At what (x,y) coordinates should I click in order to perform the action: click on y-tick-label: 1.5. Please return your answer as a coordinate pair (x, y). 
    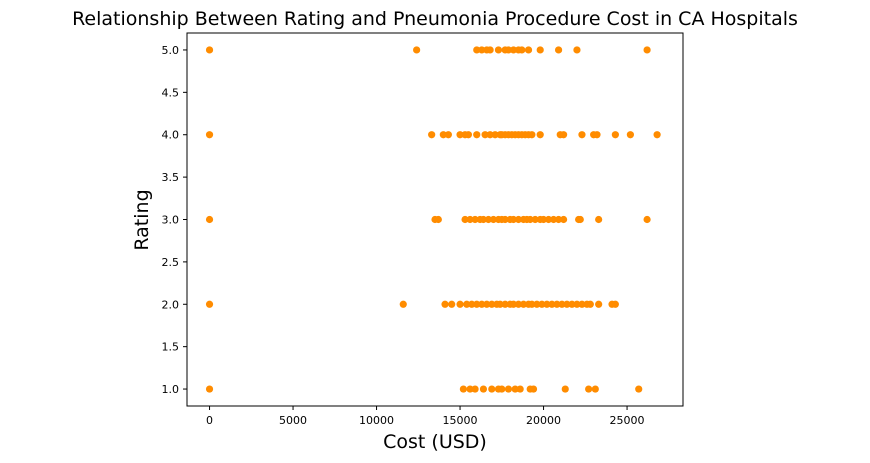
    Looking at the image, I should click on (171, 347).